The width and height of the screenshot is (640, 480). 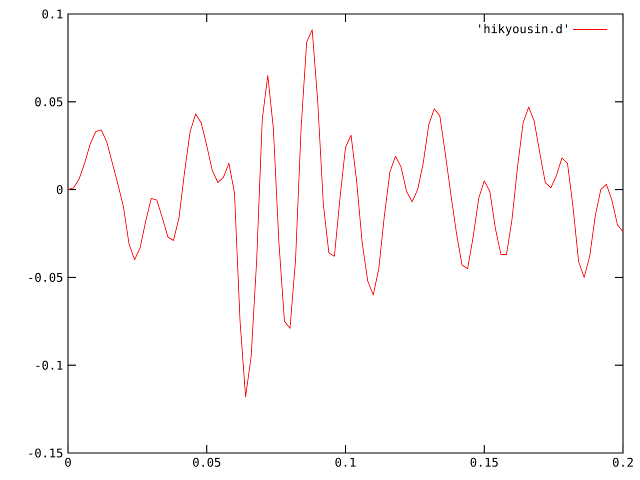 I want to click on y-tick-label: -0.1, so click(x=49, y=365).